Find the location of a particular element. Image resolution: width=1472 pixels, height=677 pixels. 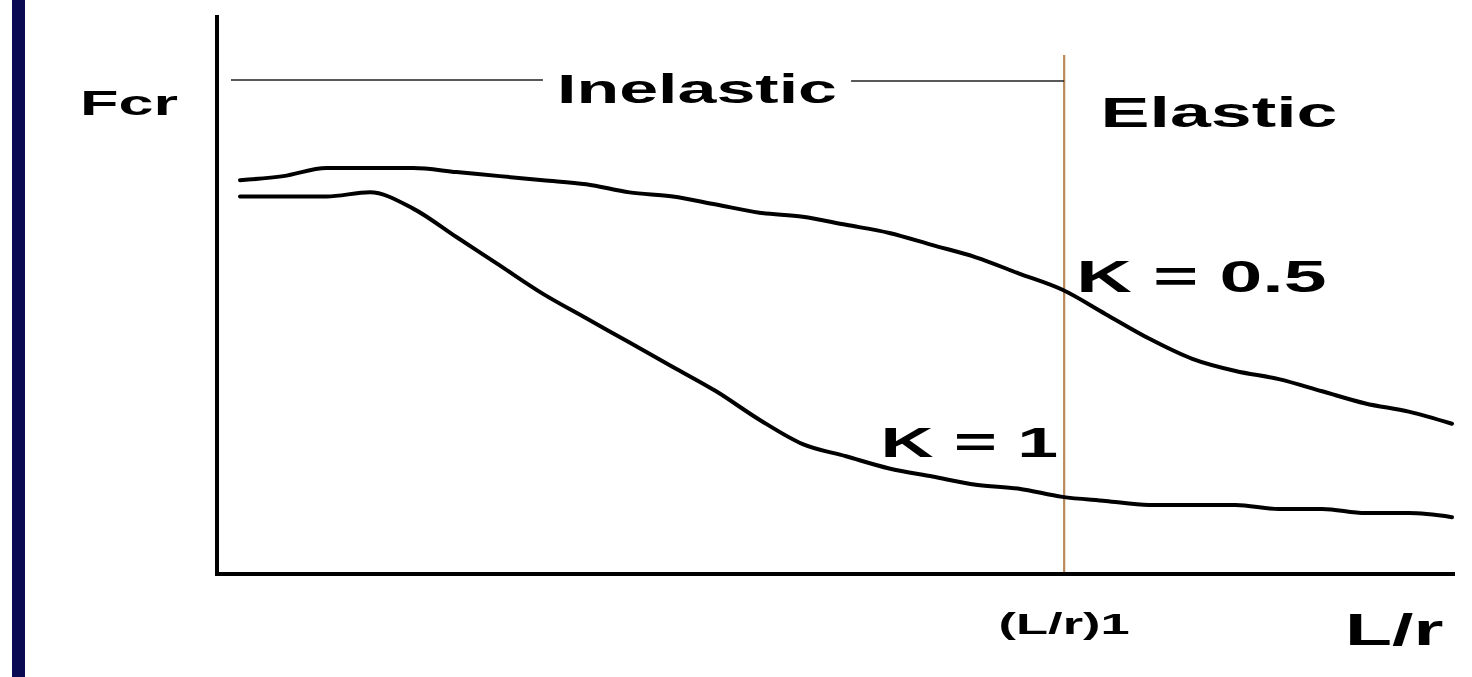

text: Inelastic is located at coordinates (697, 89).